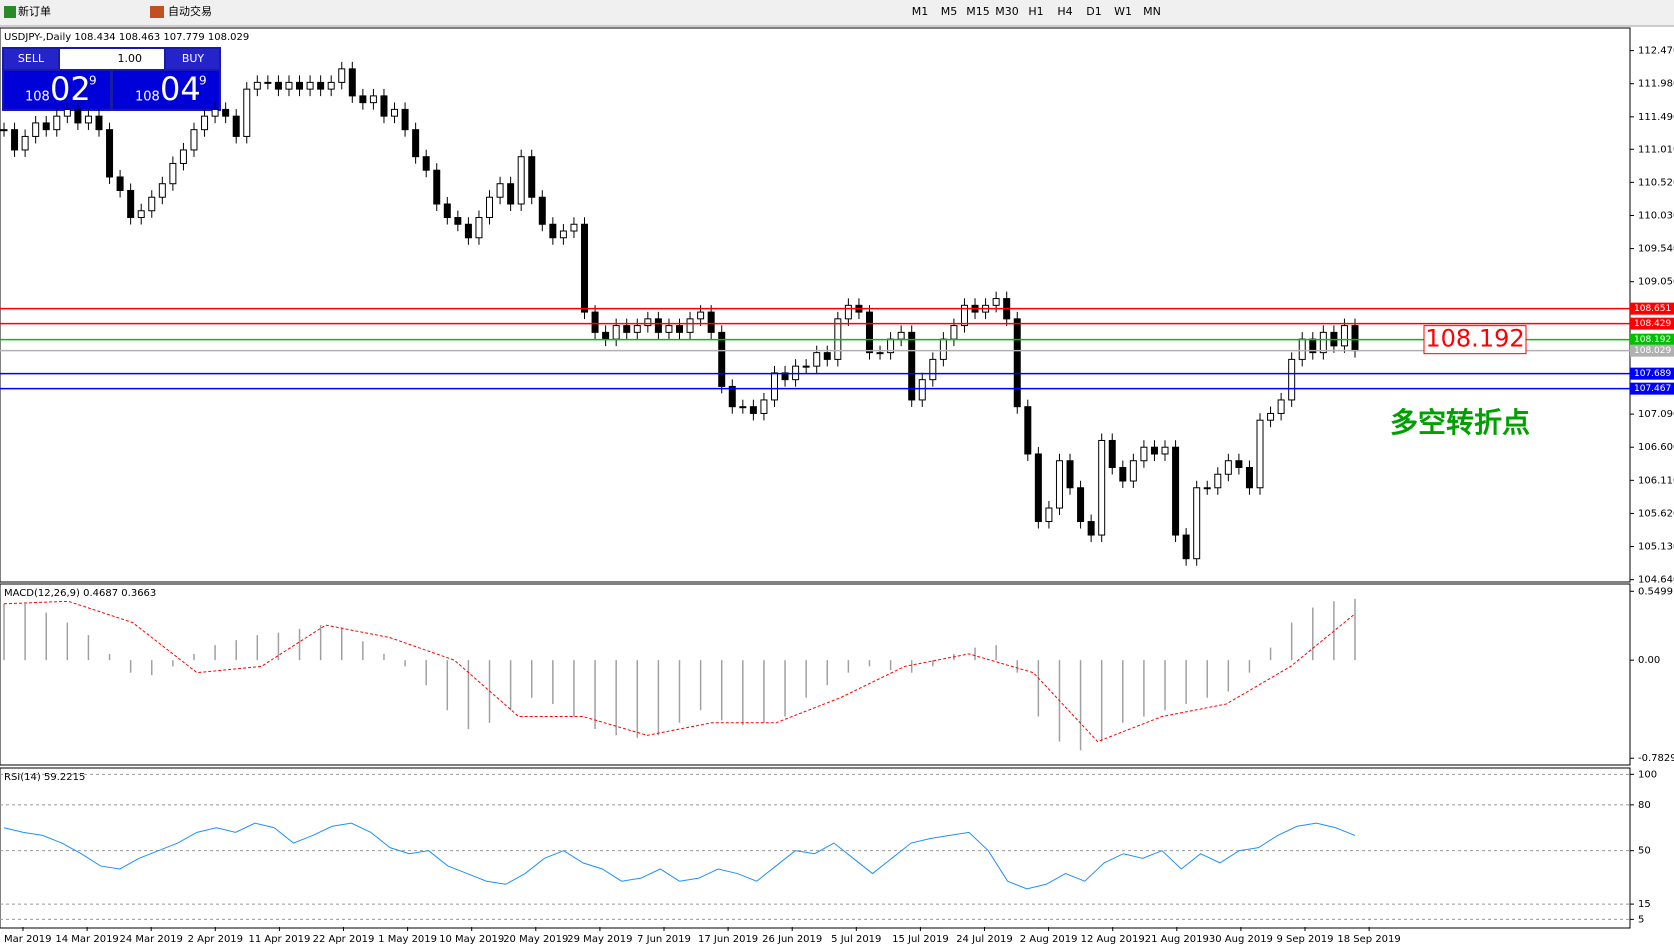 This screenshot has height=949, width=1674. Describe the element at coordinates (1368, 939) in the screenshot. I see `x-tick-label: 18 Sep 2019` at that location.